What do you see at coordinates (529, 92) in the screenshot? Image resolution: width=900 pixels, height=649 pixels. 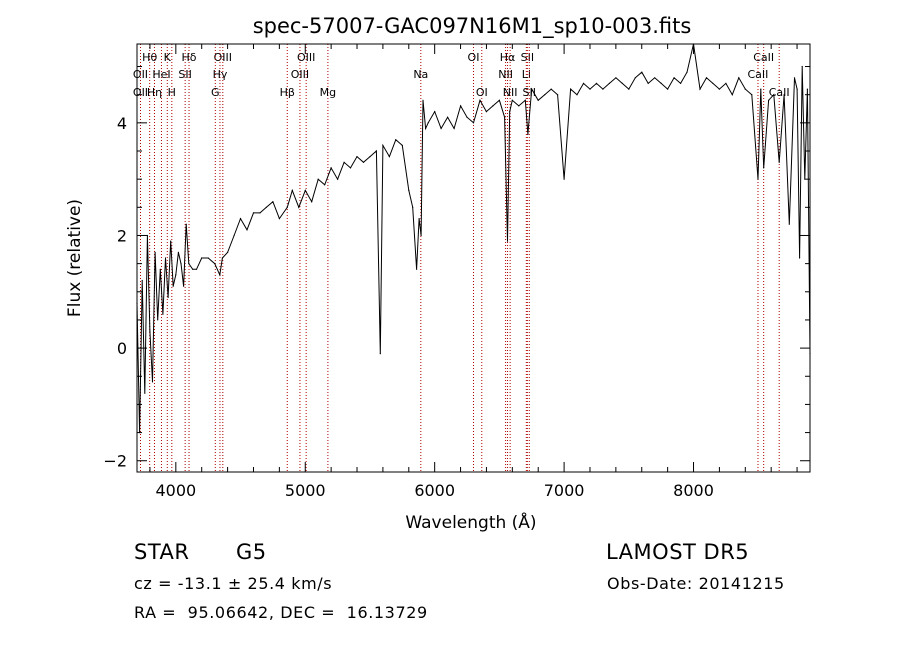 I see `spectral-line-label-24: SII` at bounding box center [529, 92].